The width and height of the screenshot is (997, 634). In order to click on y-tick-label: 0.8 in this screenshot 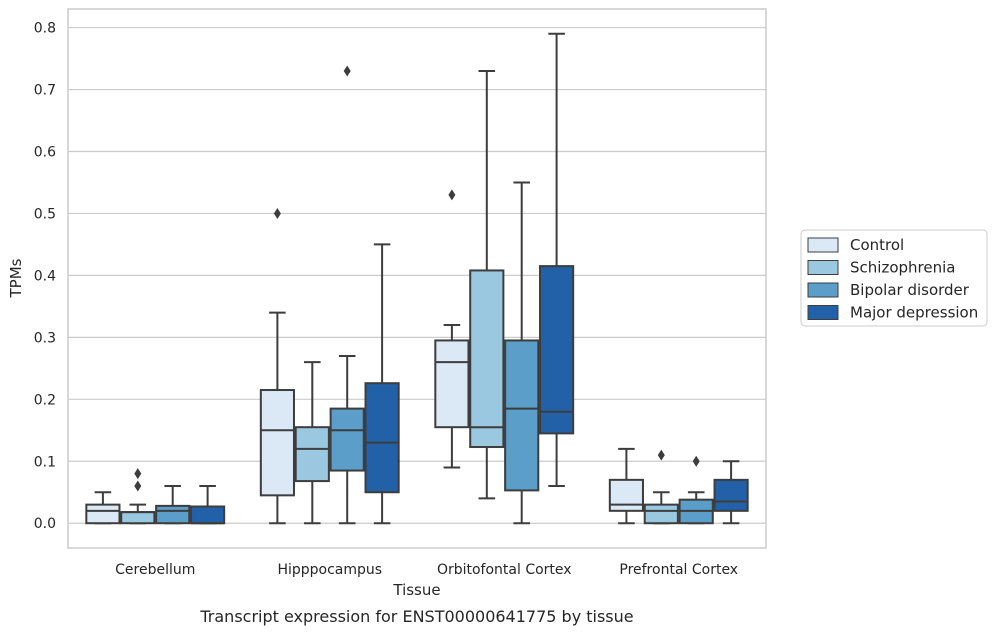, I will do `click(45, 29)`.